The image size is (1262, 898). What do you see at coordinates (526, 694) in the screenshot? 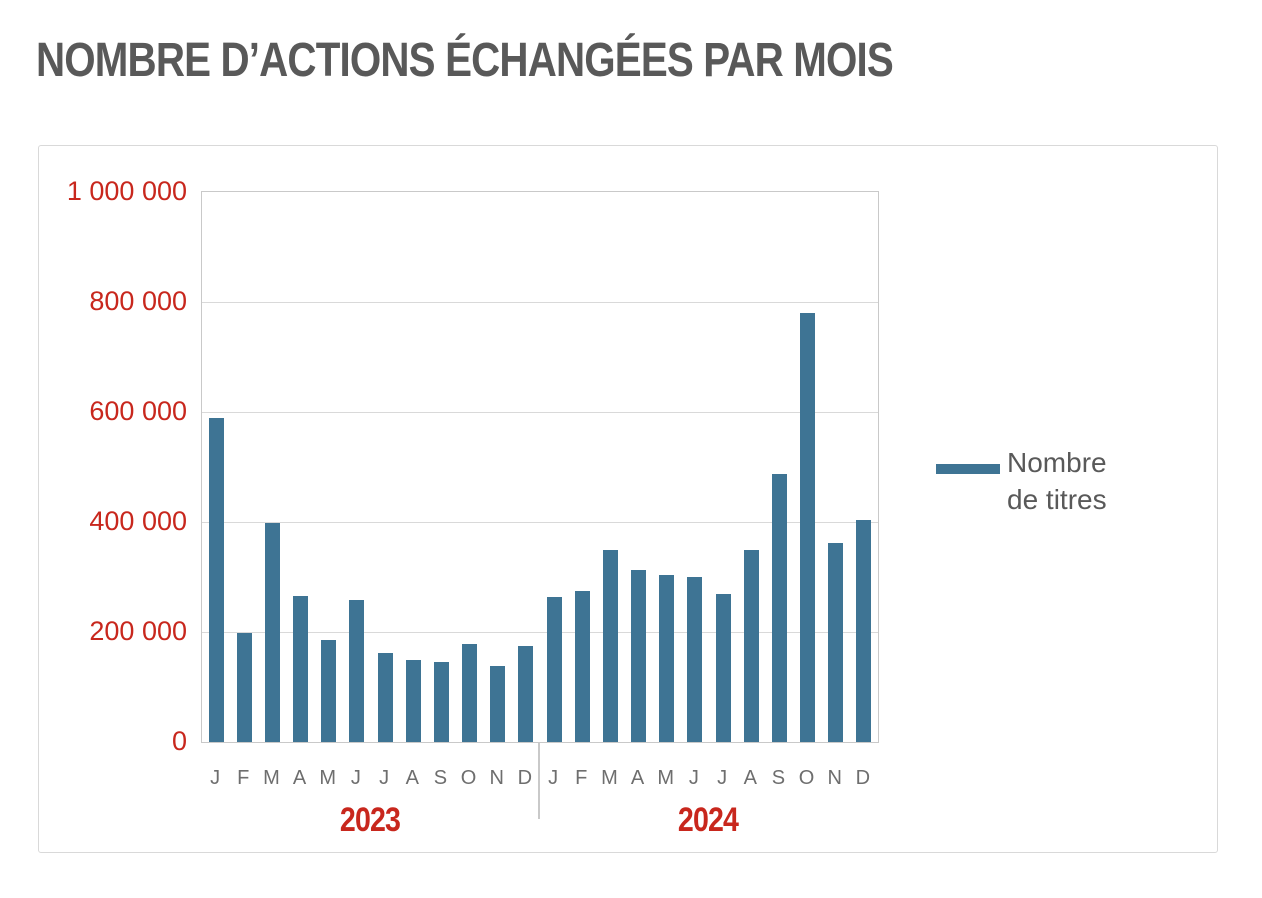
I see `bar-2023-D` at bounding box center [526, 694].